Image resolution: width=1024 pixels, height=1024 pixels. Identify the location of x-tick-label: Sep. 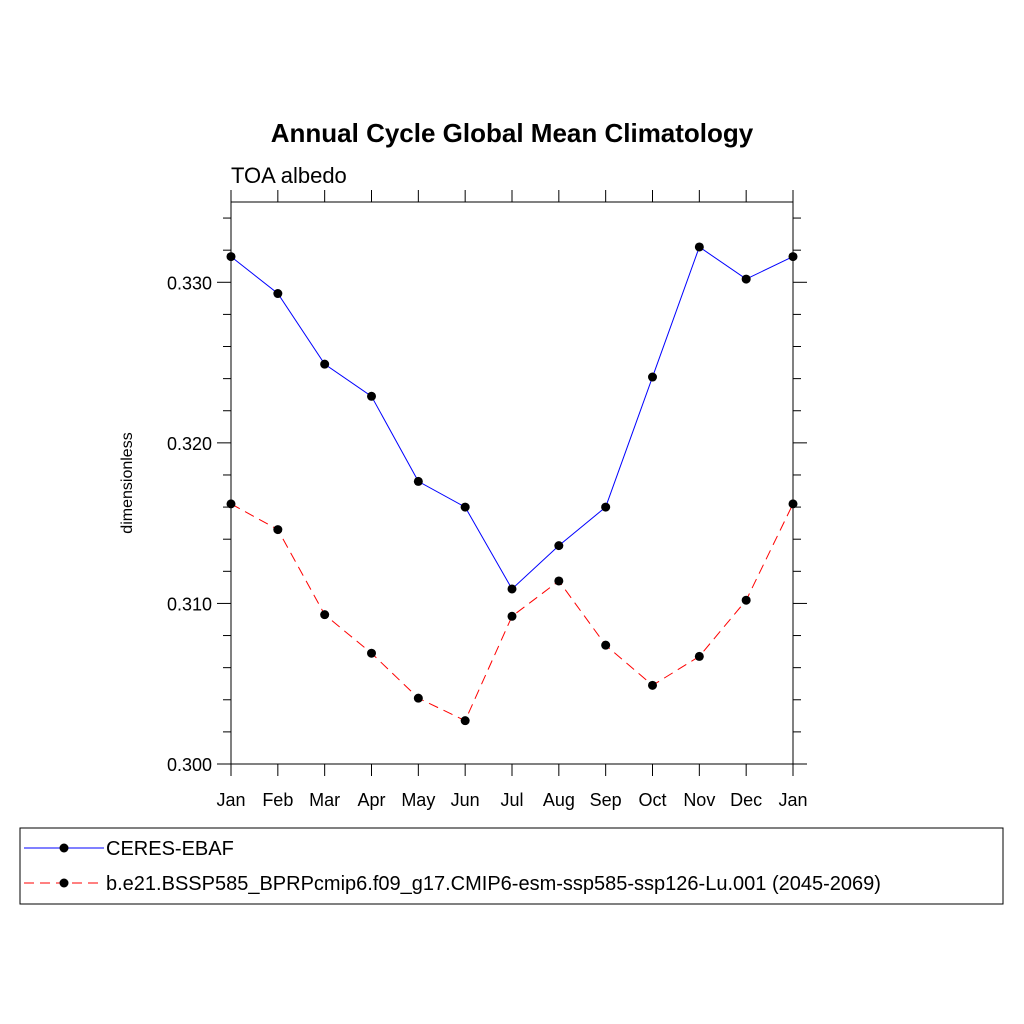
(606, 800).